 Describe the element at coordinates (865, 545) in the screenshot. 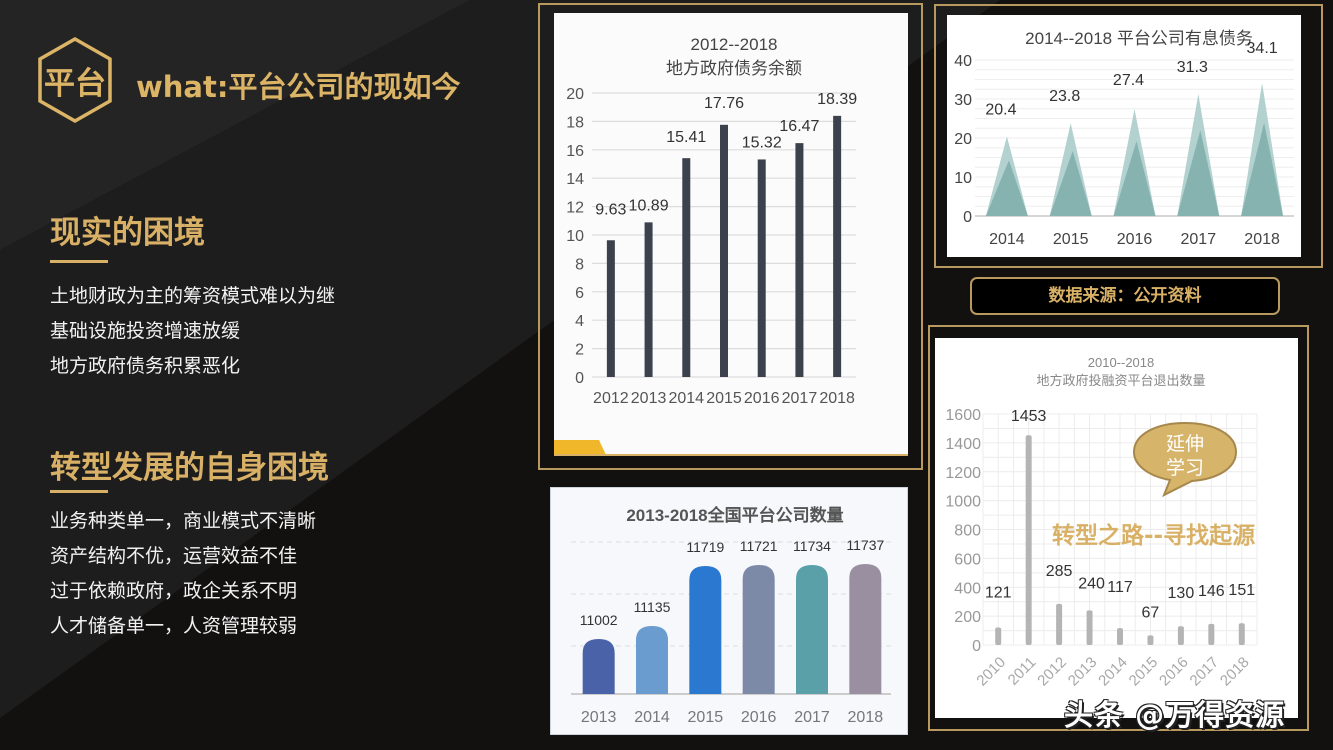

I see `svg-text: 11737` at that location.